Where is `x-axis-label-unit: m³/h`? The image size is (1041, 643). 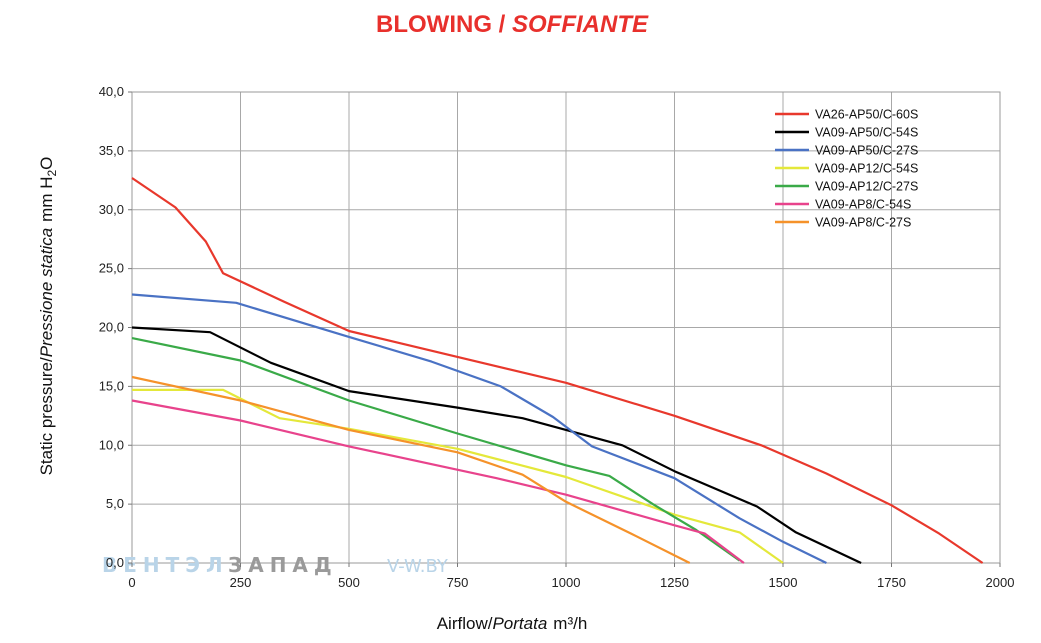
x-axis-label-unit: m³/h is located at coordinates (570, 623).